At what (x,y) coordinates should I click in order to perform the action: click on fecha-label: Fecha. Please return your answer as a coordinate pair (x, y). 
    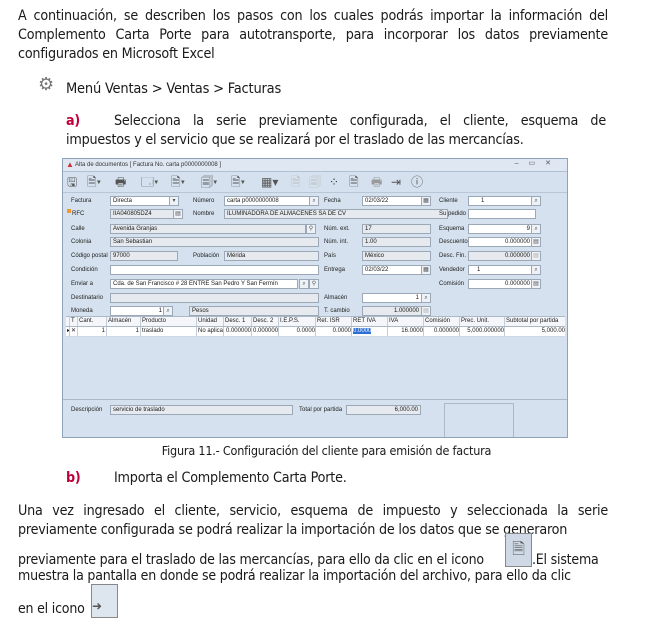
    Looking at the image, I should click on (332, 201).